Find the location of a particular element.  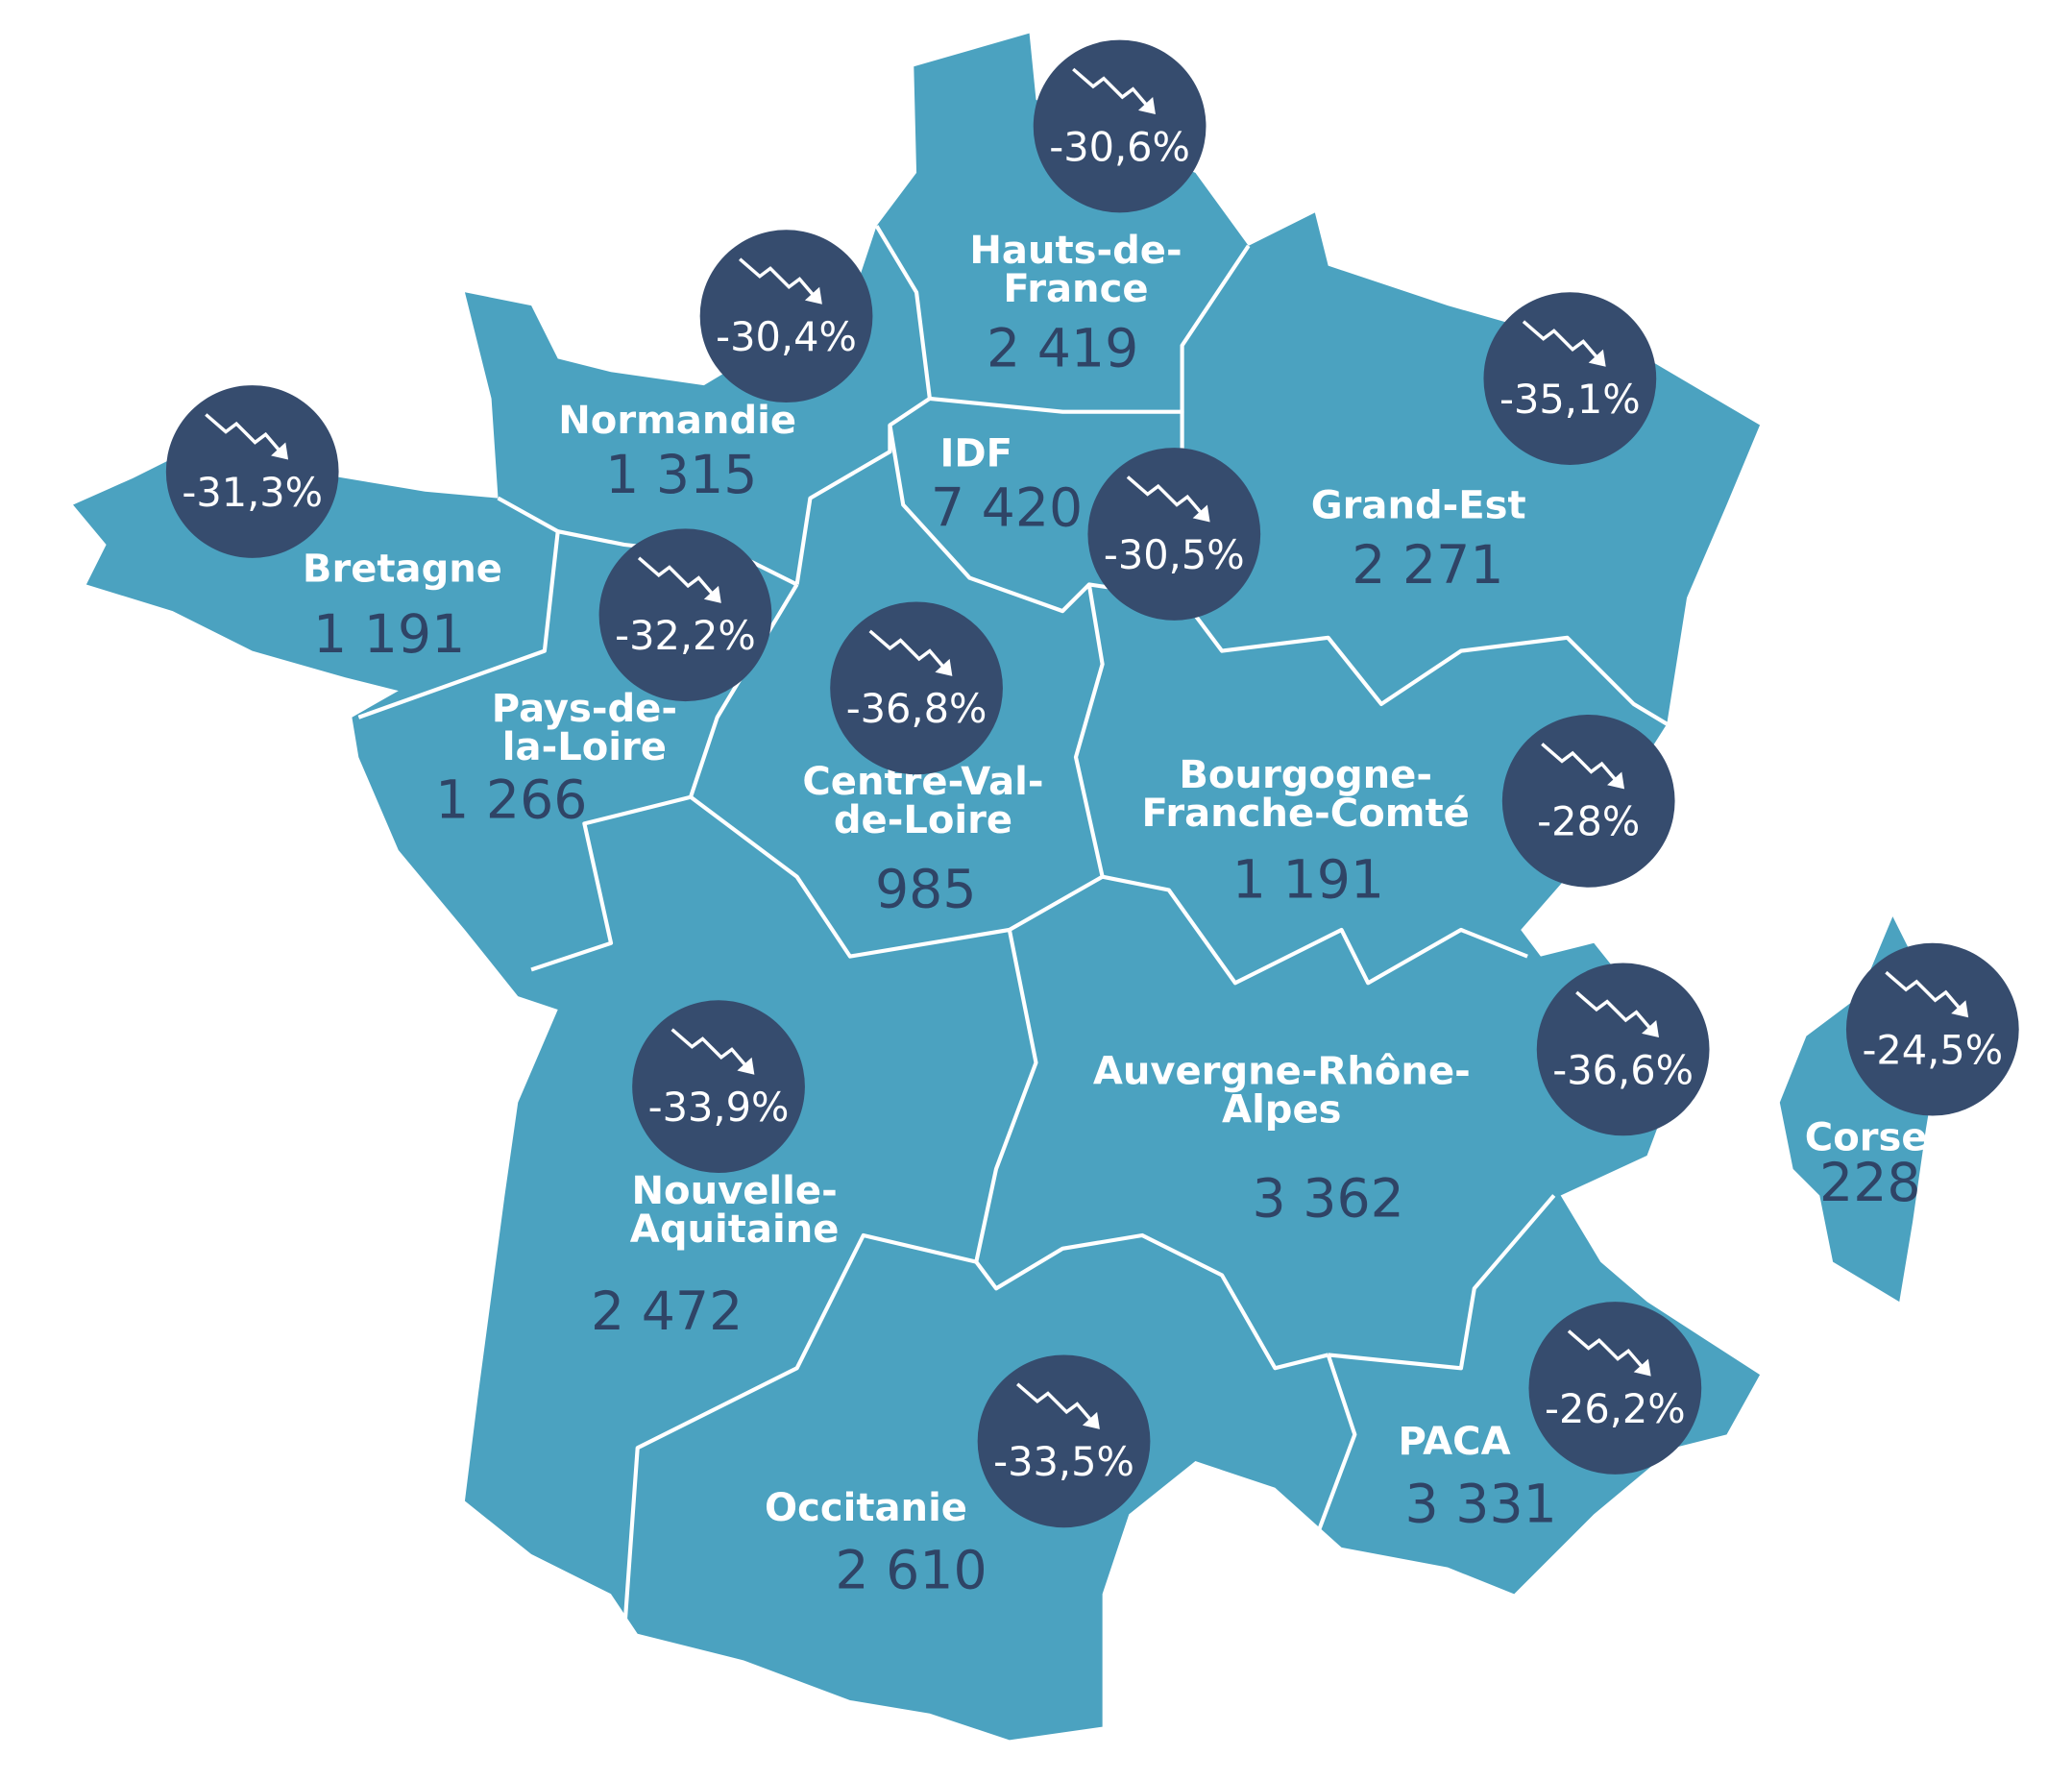

region-name: Bourgogne- is located at coordinates (1305, 775).